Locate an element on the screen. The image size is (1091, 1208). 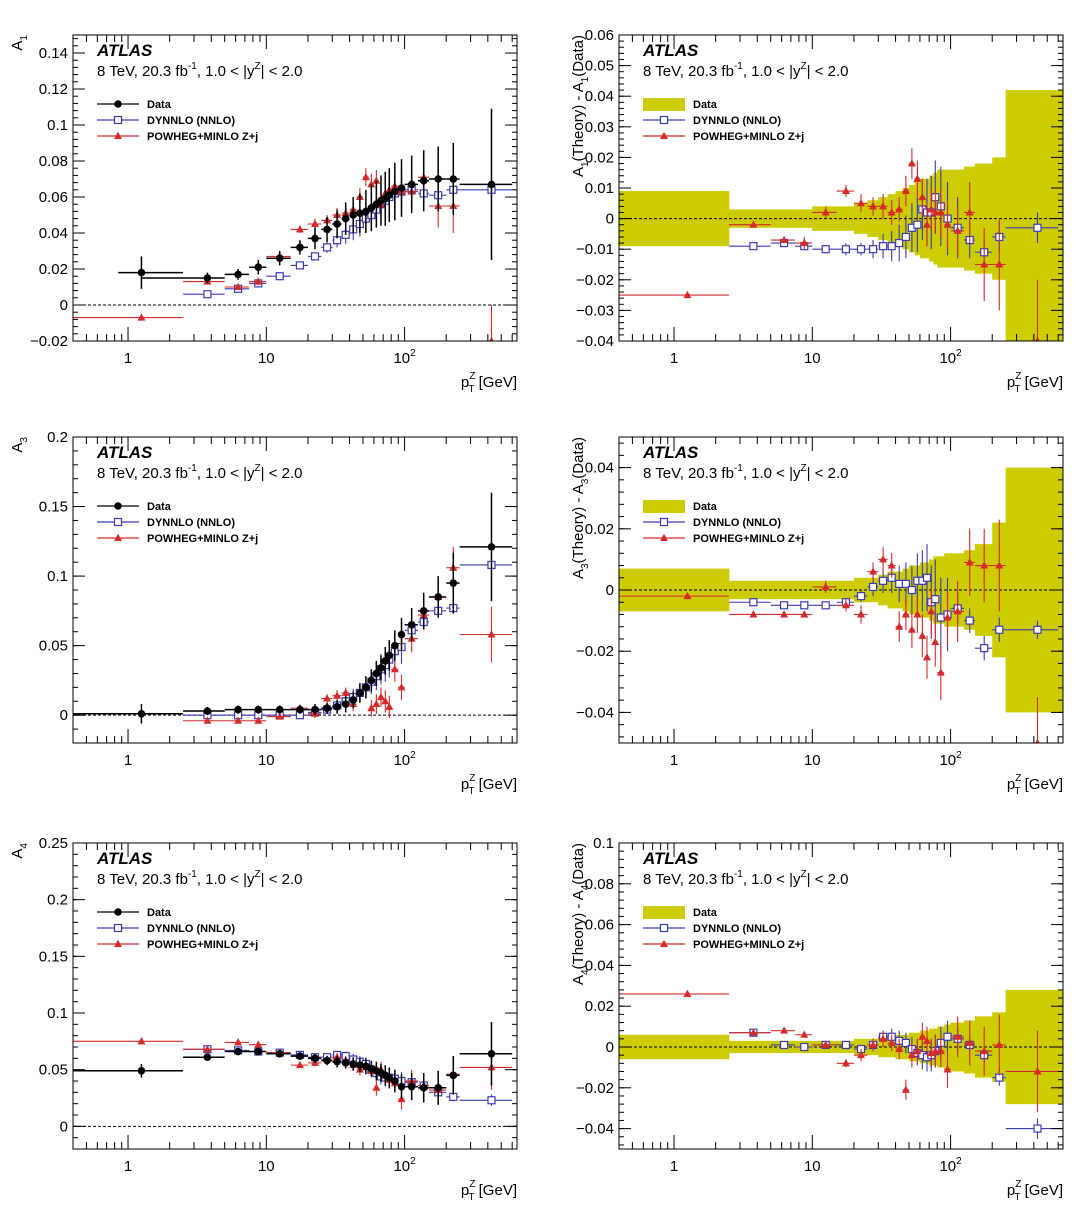
x-tick-label: 102 is located at coordinates (950, 1165).